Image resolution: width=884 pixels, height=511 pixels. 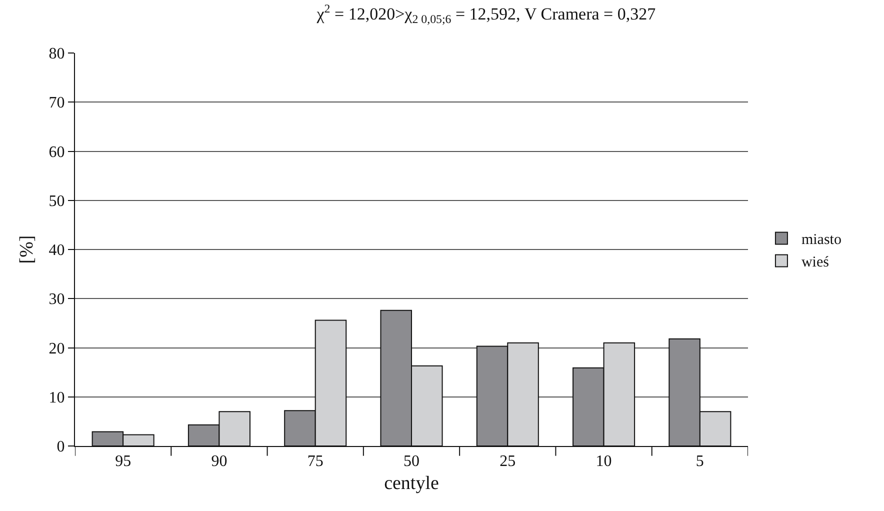 What do you see at coordinates (56, 299) in the screenshot?
I see `y-tick-label: 30` at bounding box center [56, 299].